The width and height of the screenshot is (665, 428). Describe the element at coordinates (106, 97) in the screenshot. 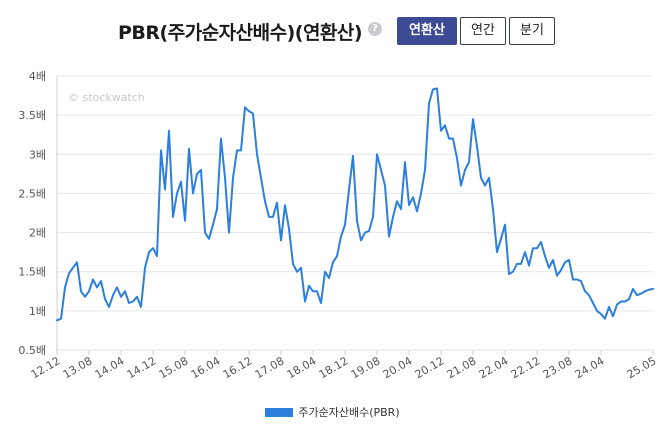

I see `watermark: © stockwatch` at that location.